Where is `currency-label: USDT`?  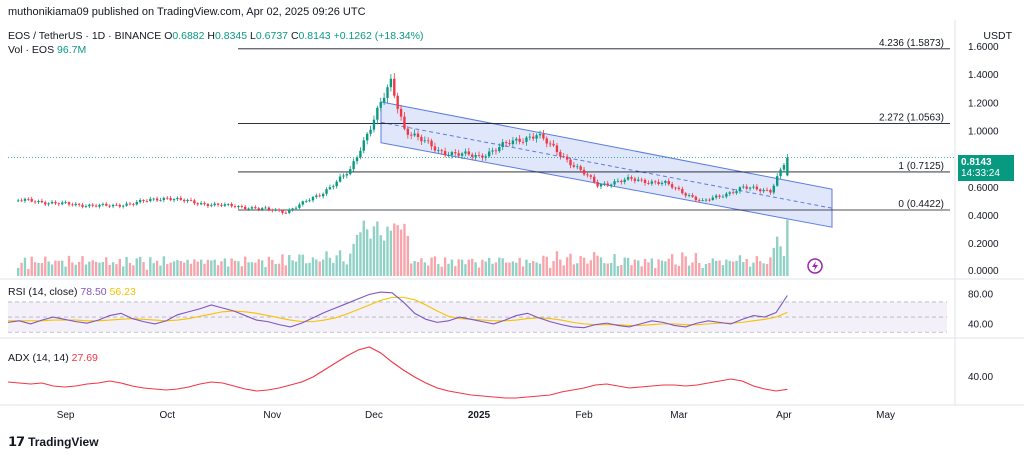 currency-label: USDT is located at coordinates (997, 36).